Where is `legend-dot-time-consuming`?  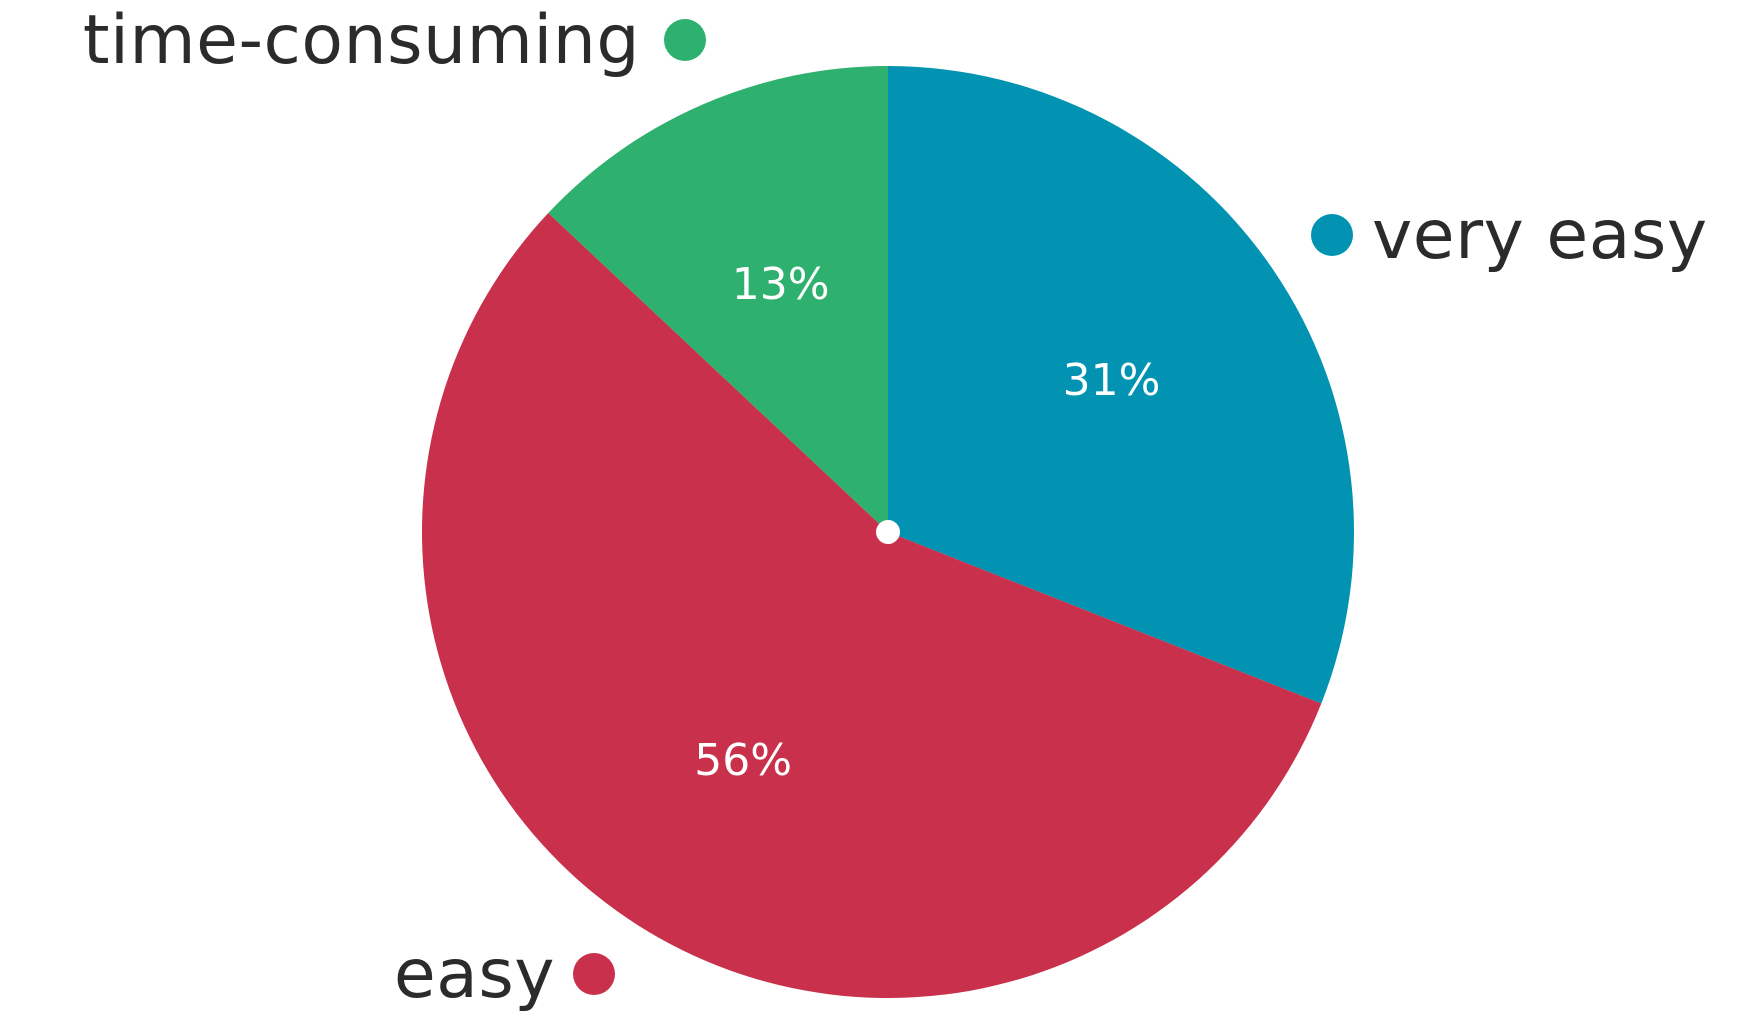 legend-dot-time-consuming is located at coordinates (685, 40).